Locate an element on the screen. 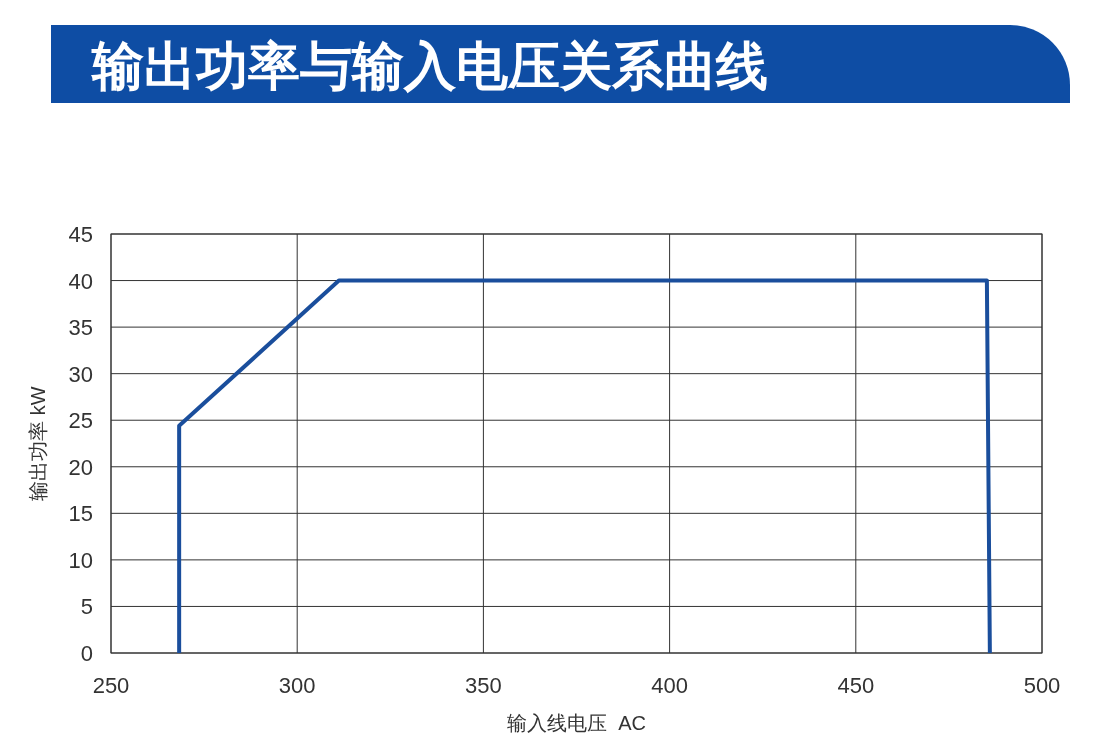 Image resolution: width=1101 pixels, height=750 pixels. chart-title: 输出功率与输入电压关系曲线 is located at coordinates (429, 66).